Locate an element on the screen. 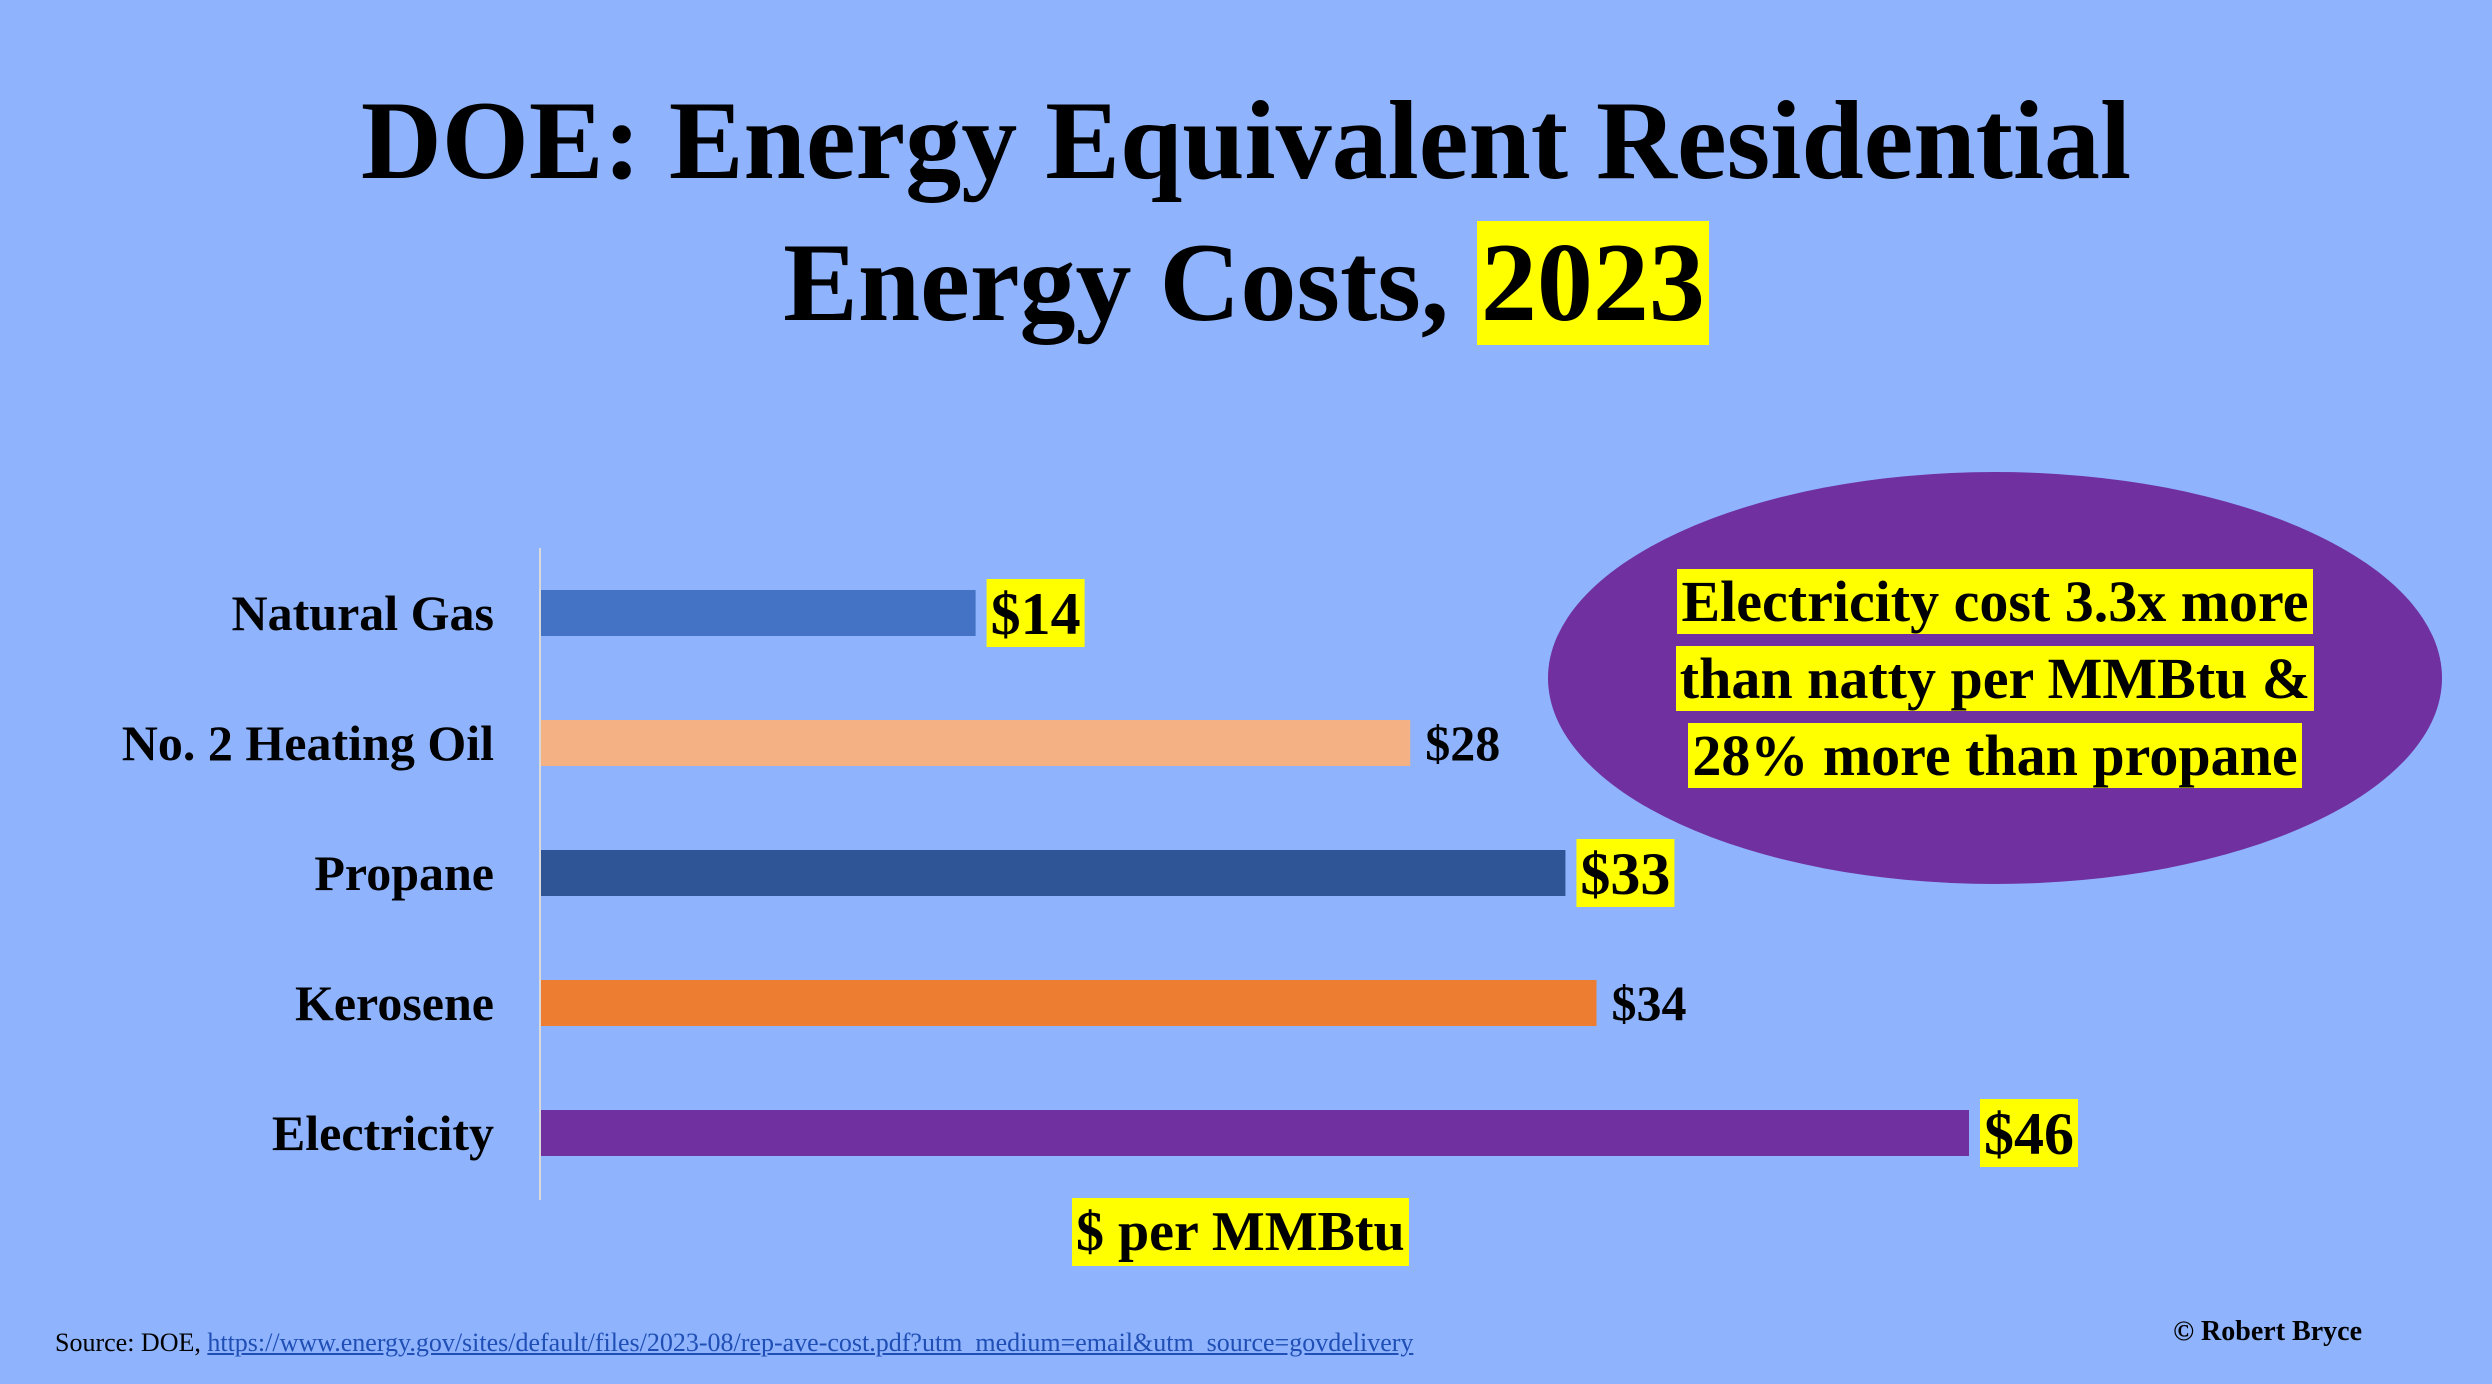 This screenshot has height=1384, width=2492. bar-natural-gas is located at coordinates (758, 613).